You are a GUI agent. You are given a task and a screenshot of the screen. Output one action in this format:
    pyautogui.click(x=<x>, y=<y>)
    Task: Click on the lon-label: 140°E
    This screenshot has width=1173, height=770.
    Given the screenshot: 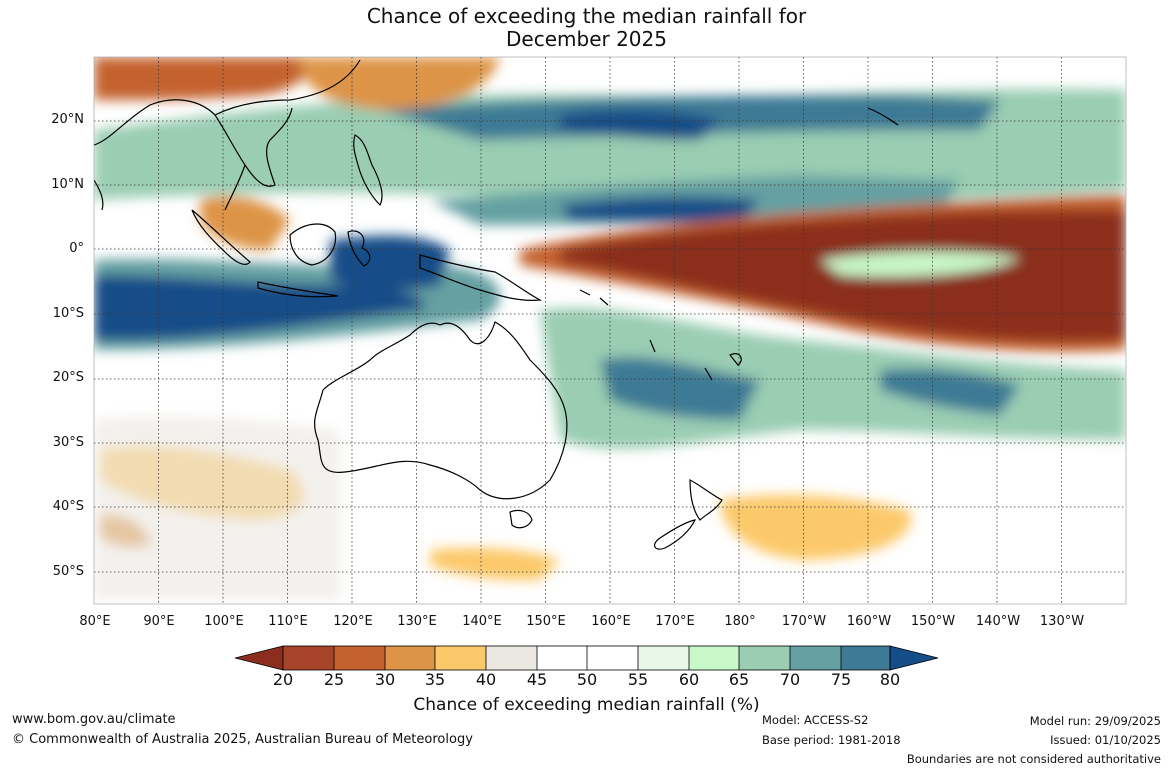 What is the action you would take?
    pyautogui.click(x=482, y=621)
    